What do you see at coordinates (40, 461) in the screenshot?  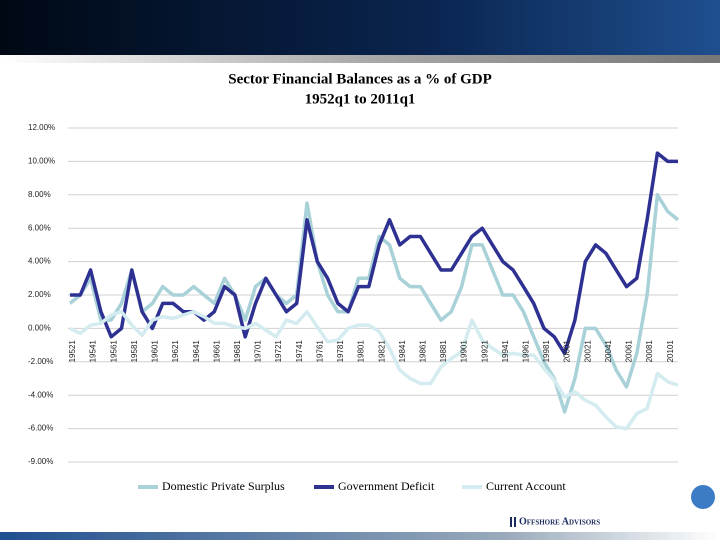 I see `y-tick-label: -9.00%` at bounding box center [40, 461].